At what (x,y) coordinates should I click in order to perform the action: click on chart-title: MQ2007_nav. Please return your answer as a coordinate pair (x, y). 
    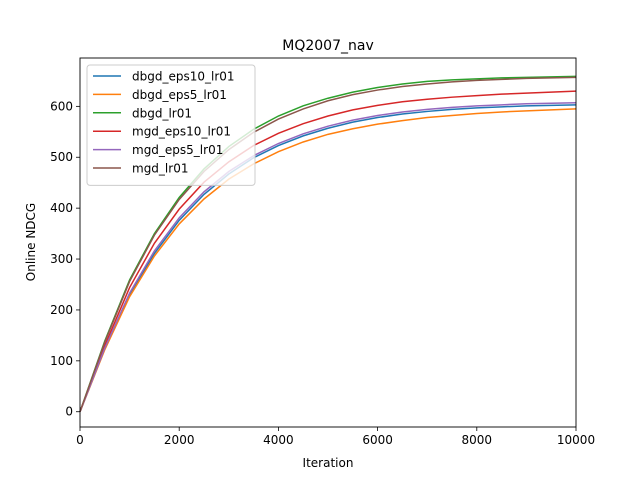
    Looking at the image, I should click on (327, 46).